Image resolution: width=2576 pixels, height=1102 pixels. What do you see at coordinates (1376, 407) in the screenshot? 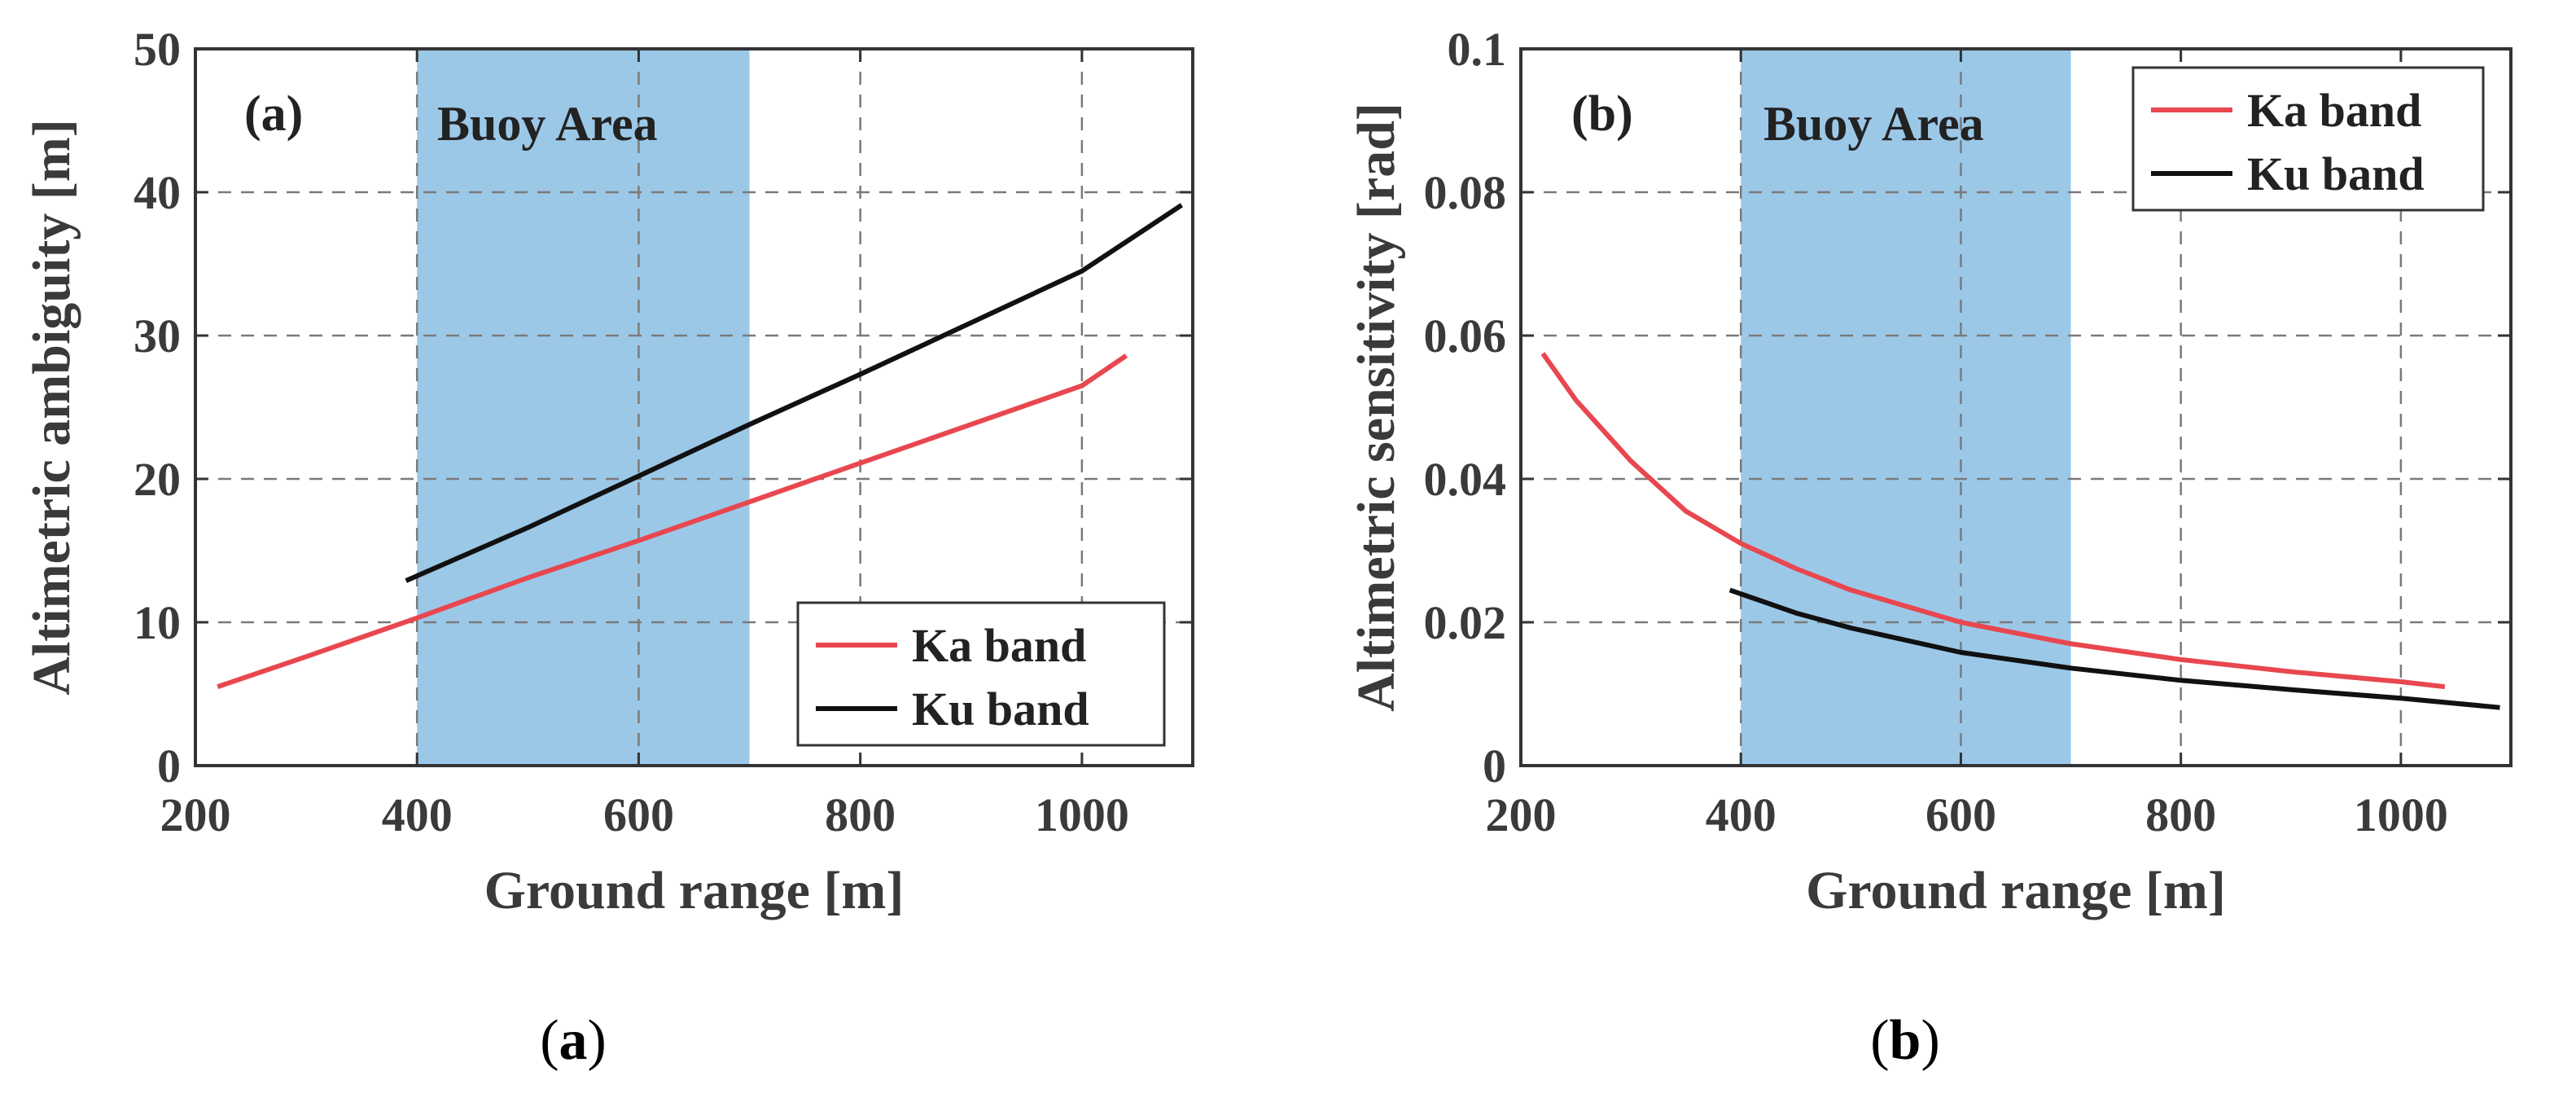
I see `y-axis-title: Altimetric sensitivity [rad]` at bounding box center [1376, 407].